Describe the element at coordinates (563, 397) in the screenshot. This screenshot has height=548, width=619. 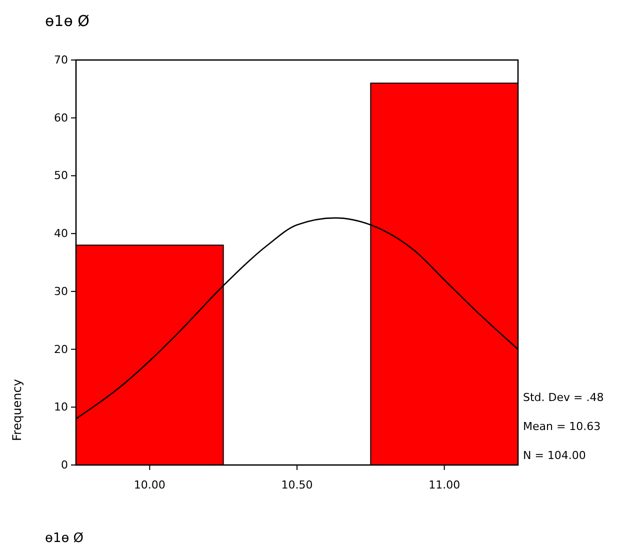
I see `text: Std. Dev = .48` at that location.